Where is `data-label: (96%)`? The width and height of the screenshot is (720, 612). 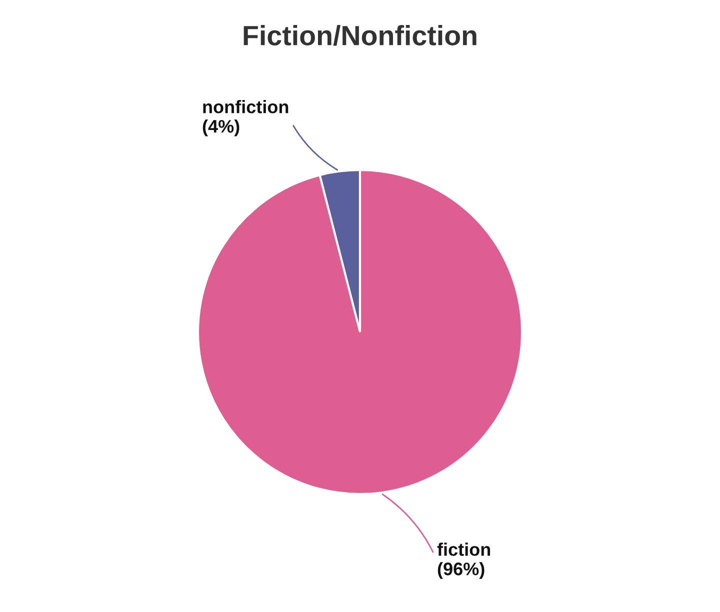 data-label: (96%) is located at coordinates (461, 570).